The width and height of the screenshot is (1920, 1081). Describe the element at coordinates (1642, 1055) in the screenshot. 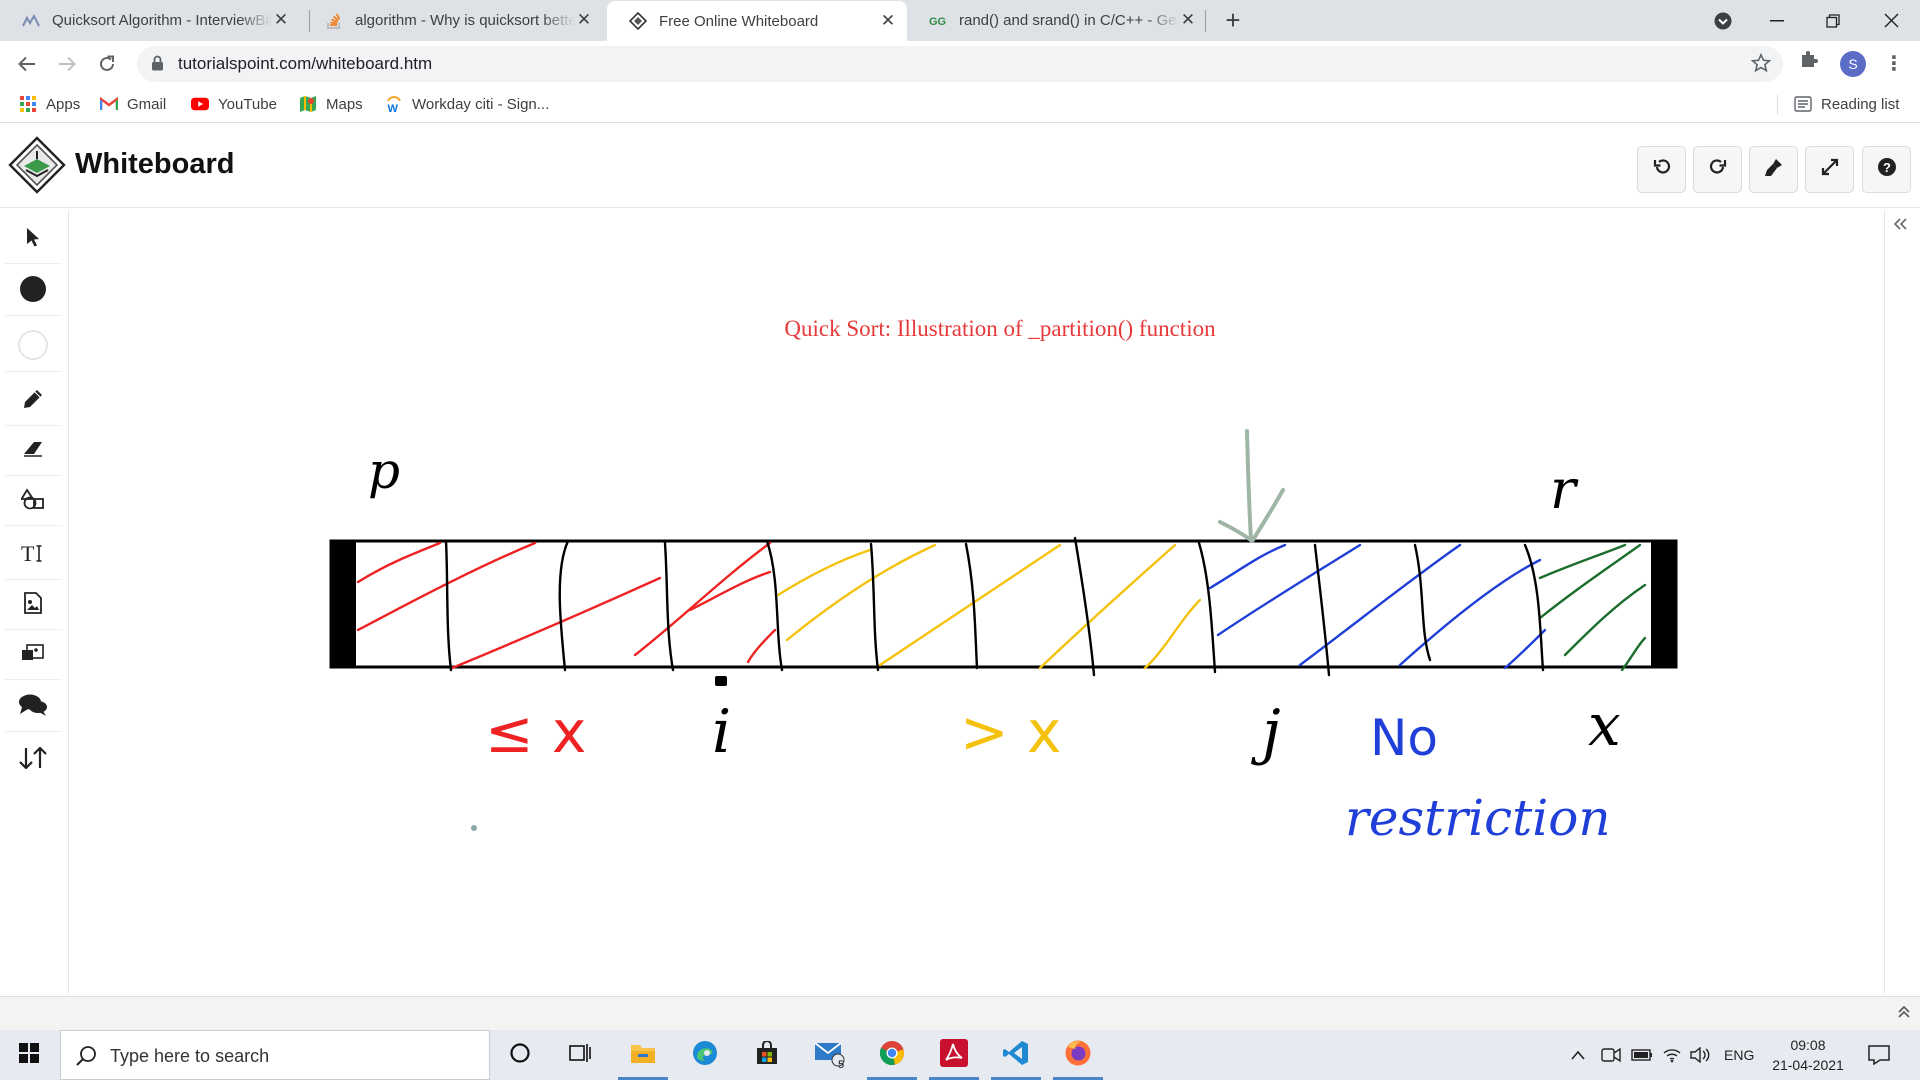

I see `battery-icon` at that location.